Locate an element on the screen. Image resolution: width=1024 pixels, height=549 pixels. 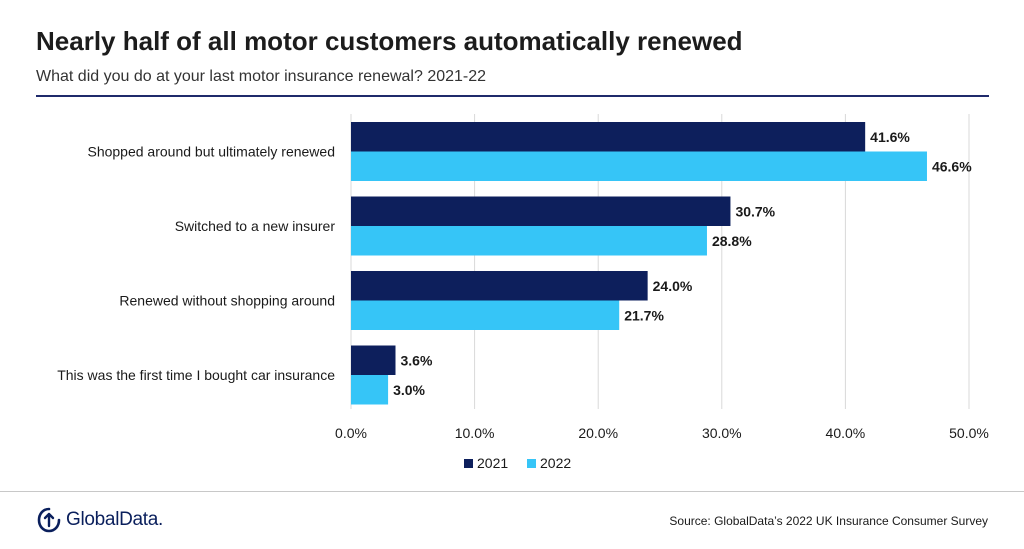
footer-divider is located at coordinates (512, 491).